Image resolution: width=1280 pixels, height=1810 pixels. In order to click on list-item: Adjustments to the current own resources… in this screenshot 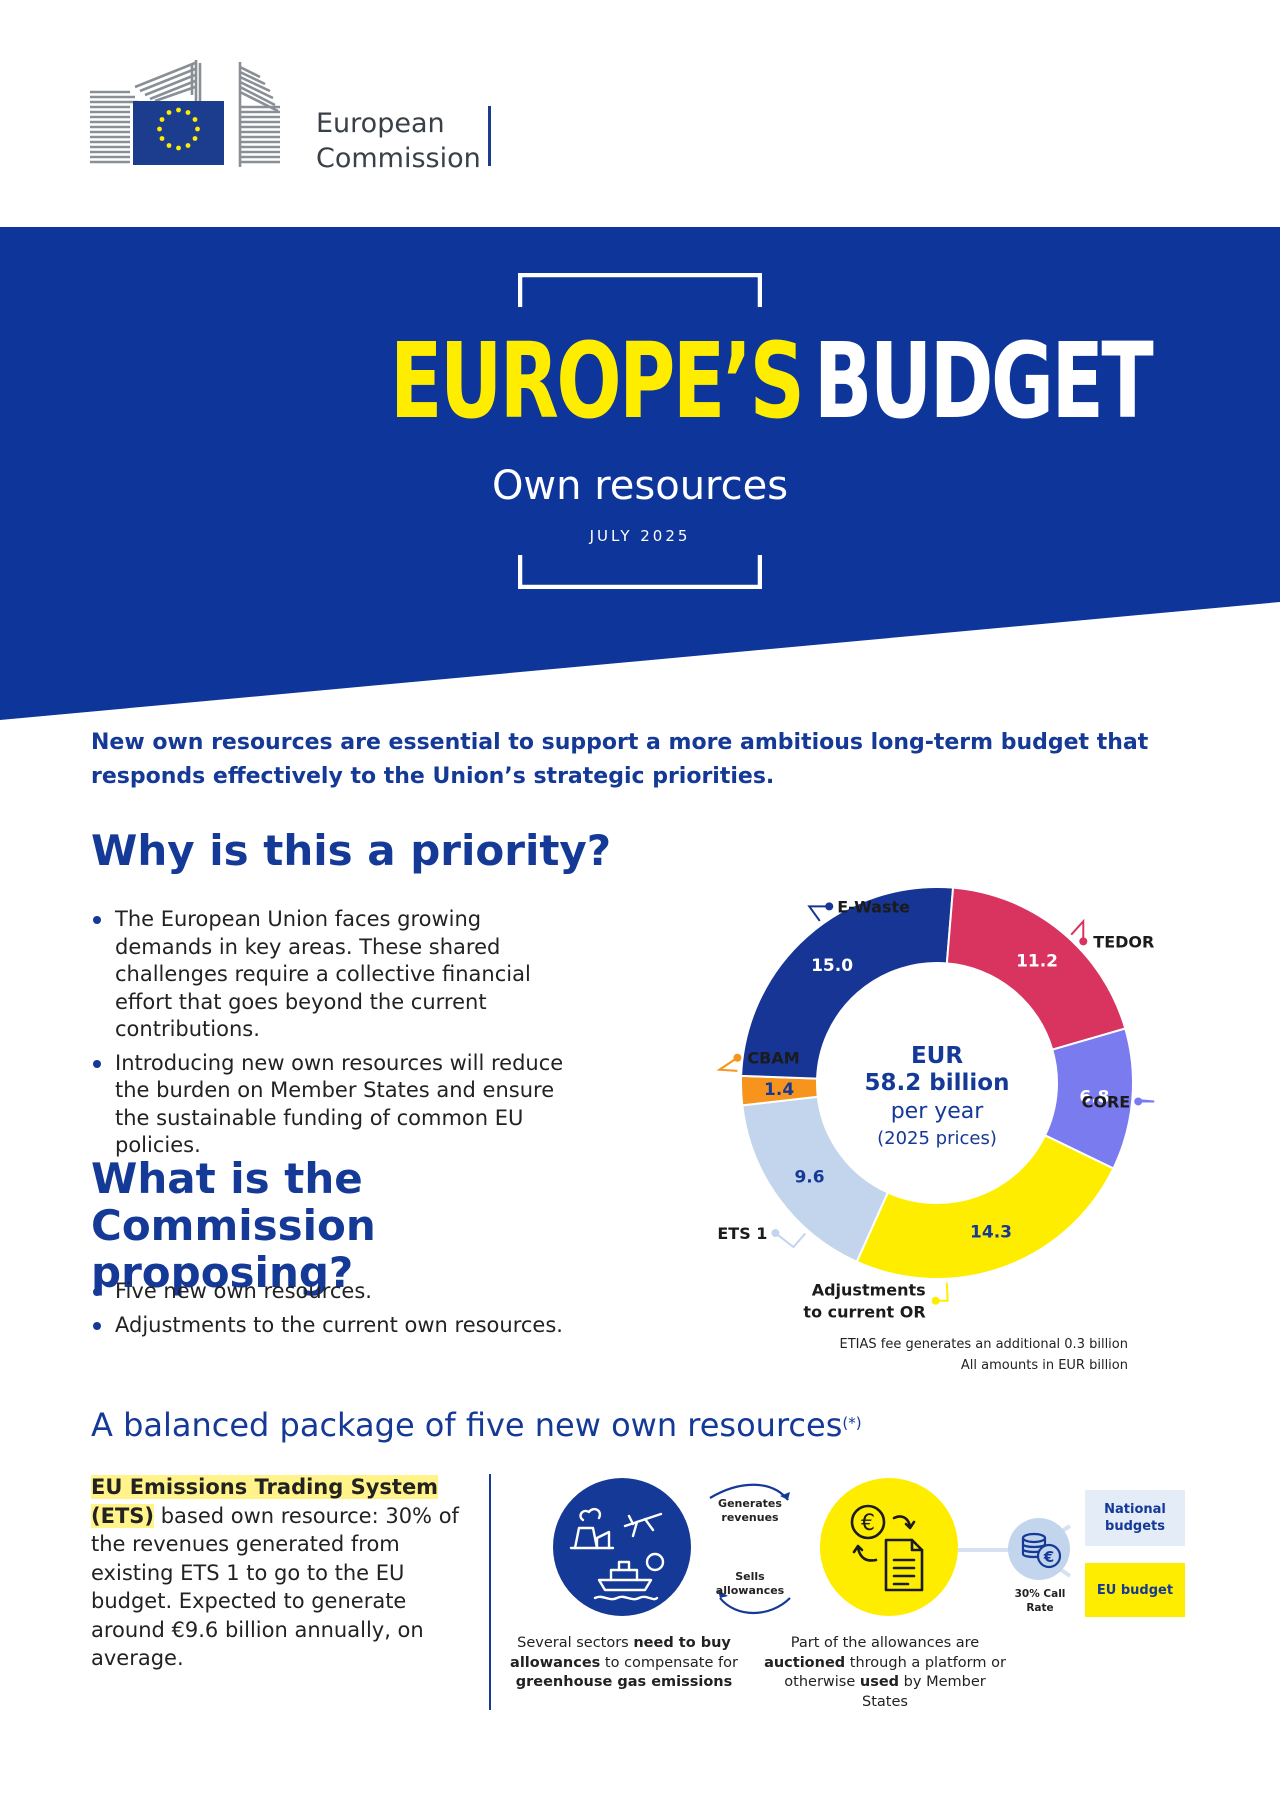, I will do `click(351, 1326)`.